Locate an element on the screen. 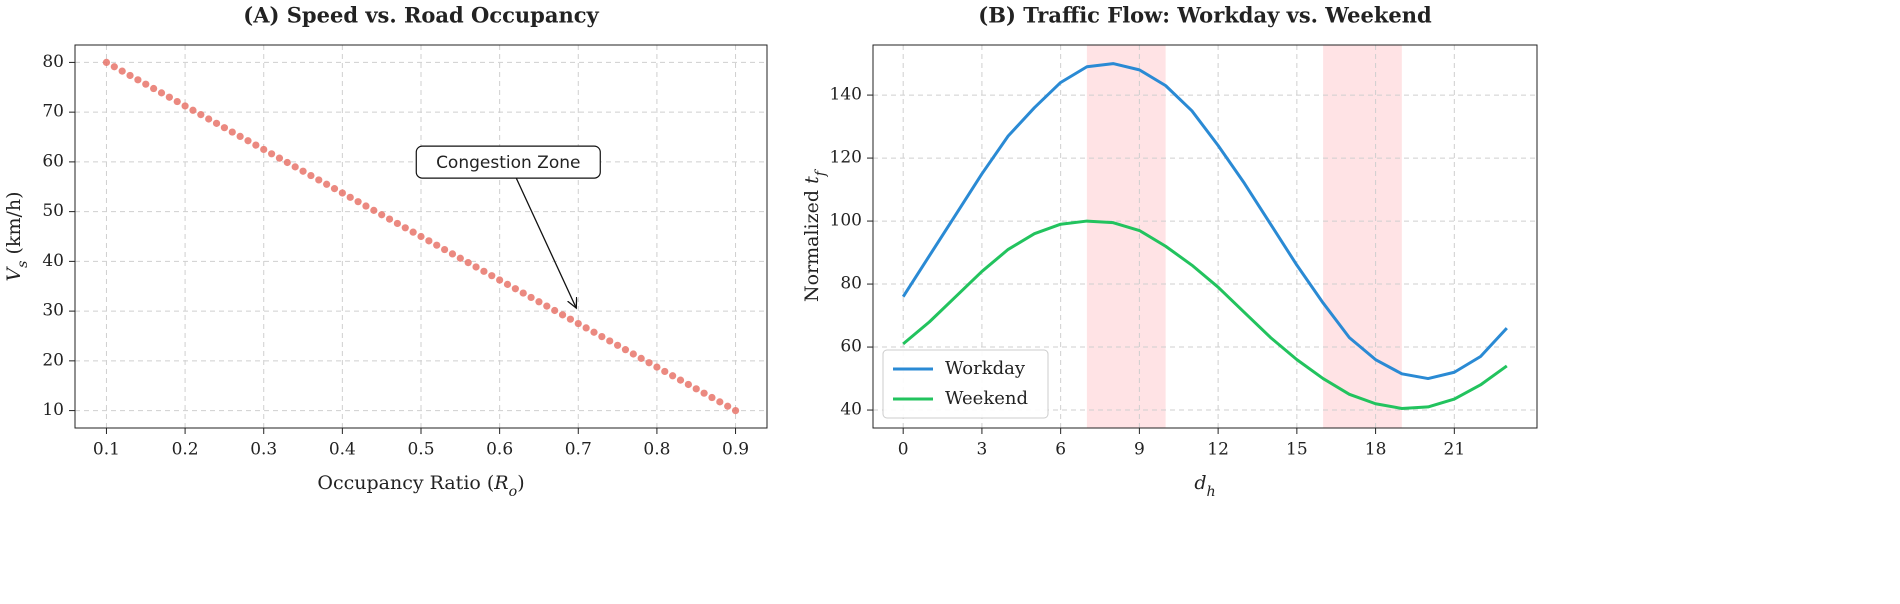 The image size is (1900, 604). y-tick-label: 40 is located at coordinates (851, 410).